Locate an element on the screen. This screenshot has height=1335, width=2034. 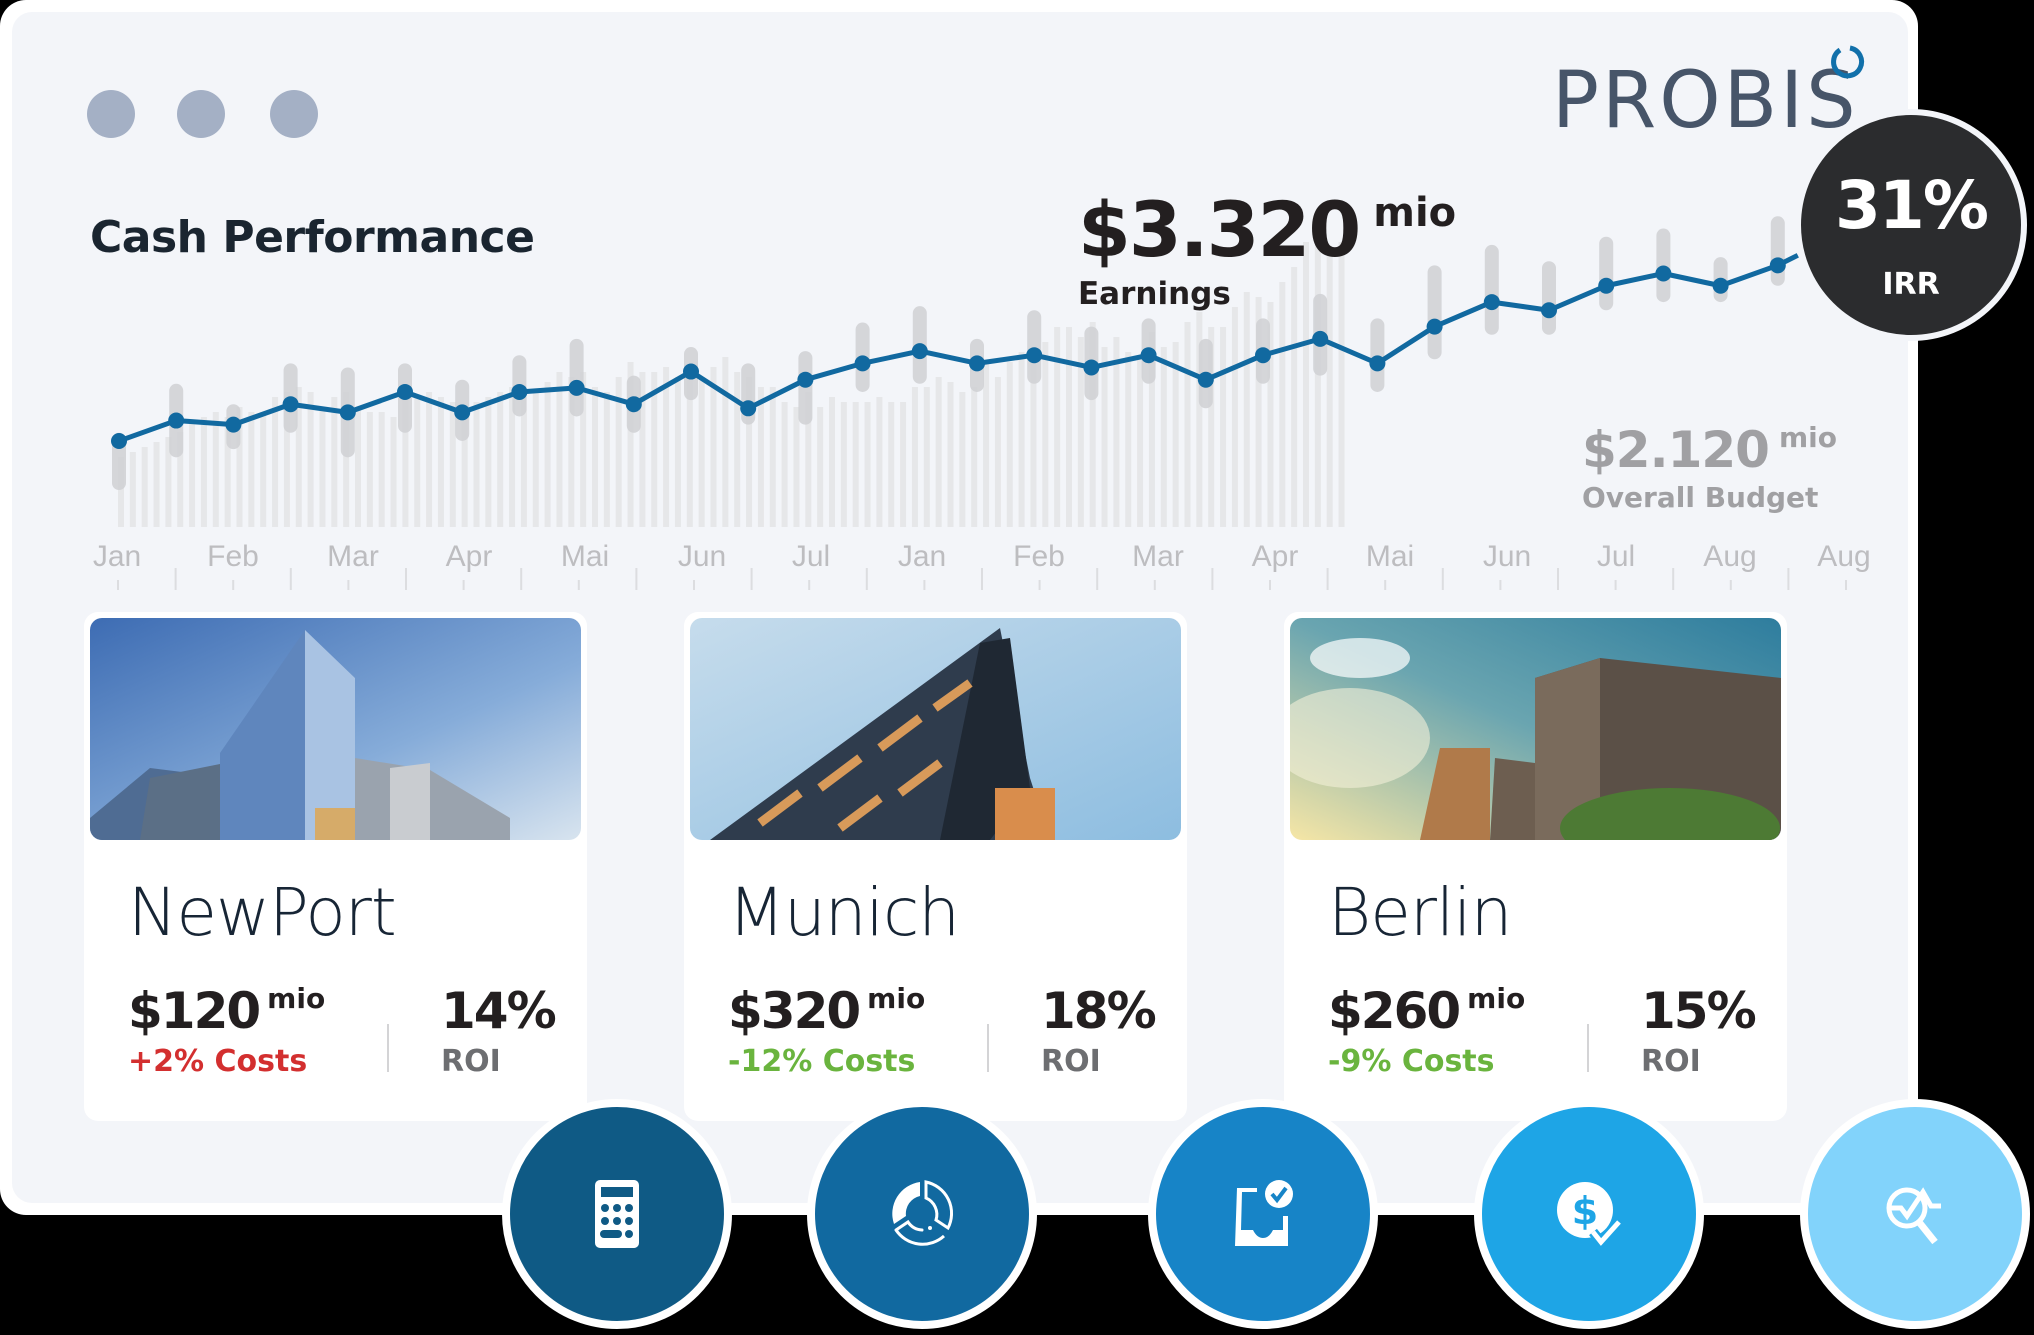
irr-badge: 31% IRR is located at coordinates (1911, 225).